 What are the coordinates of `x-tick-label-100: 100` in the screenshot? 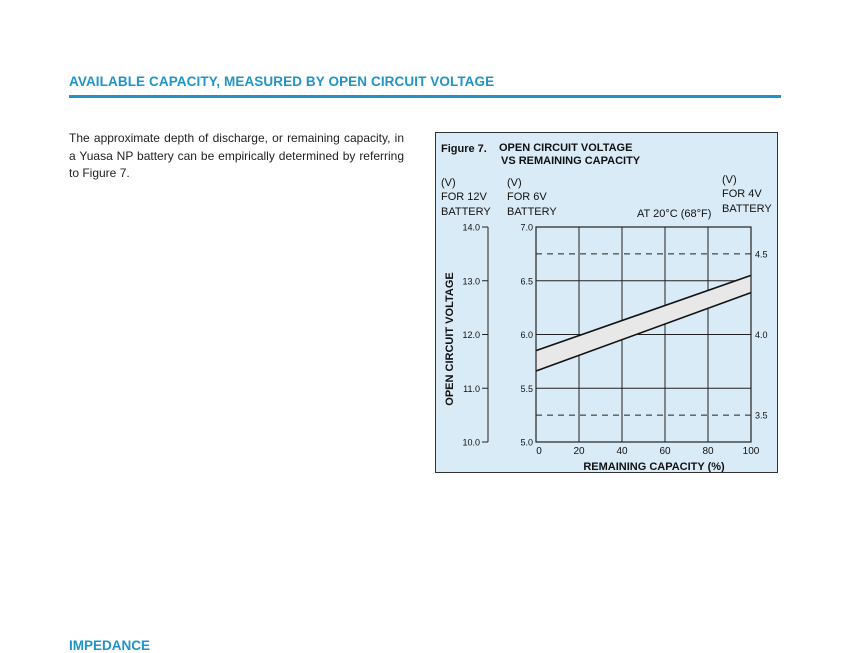 It's located at (751, 451).